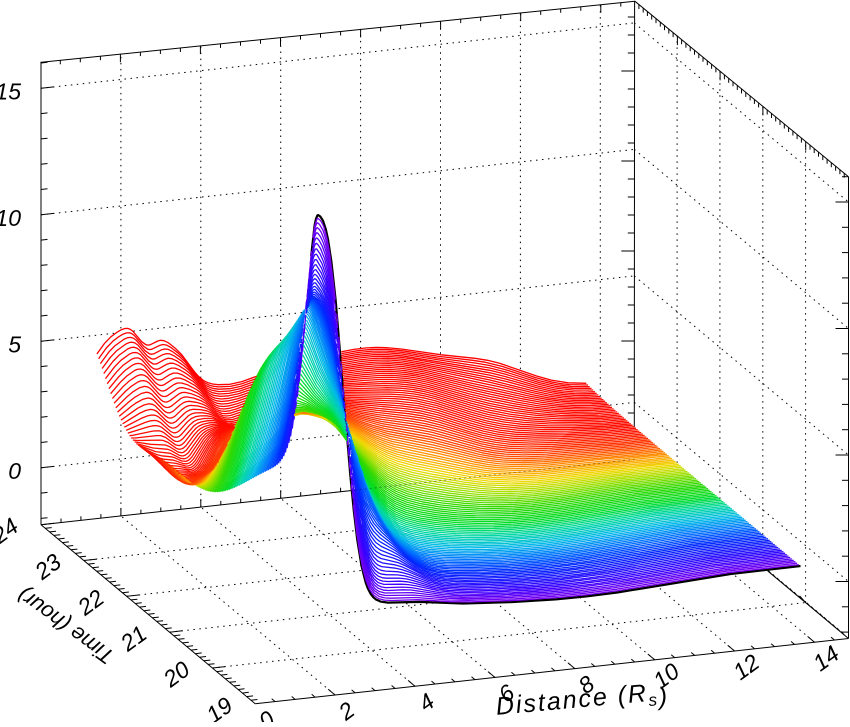 The image size is (850, 727). I want to click on svg-text: 5, so click(14, 344).